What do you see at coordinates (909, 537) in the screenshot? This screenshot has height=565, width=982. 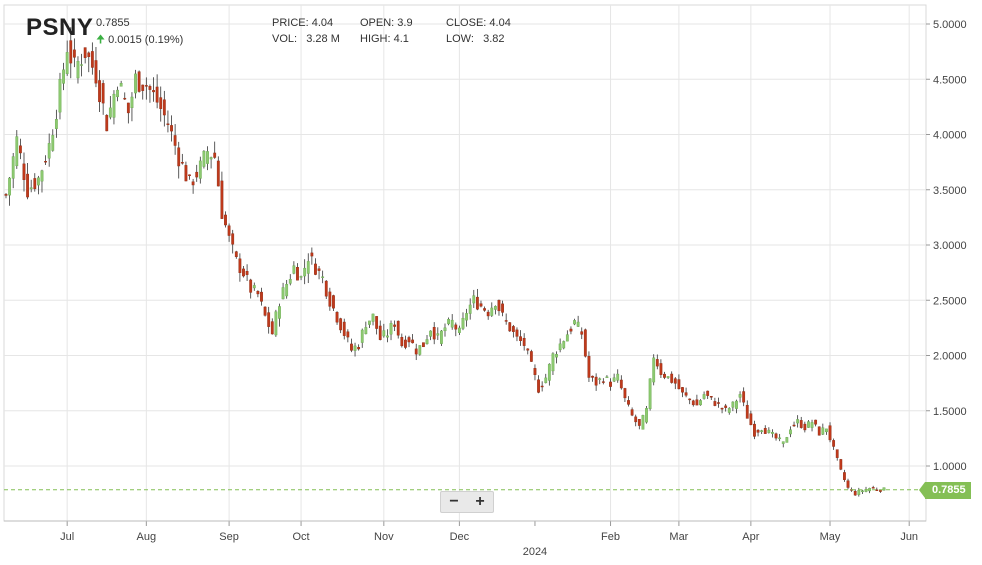 I see `x-tick-label: Jun` at bounding box center [909, 537].